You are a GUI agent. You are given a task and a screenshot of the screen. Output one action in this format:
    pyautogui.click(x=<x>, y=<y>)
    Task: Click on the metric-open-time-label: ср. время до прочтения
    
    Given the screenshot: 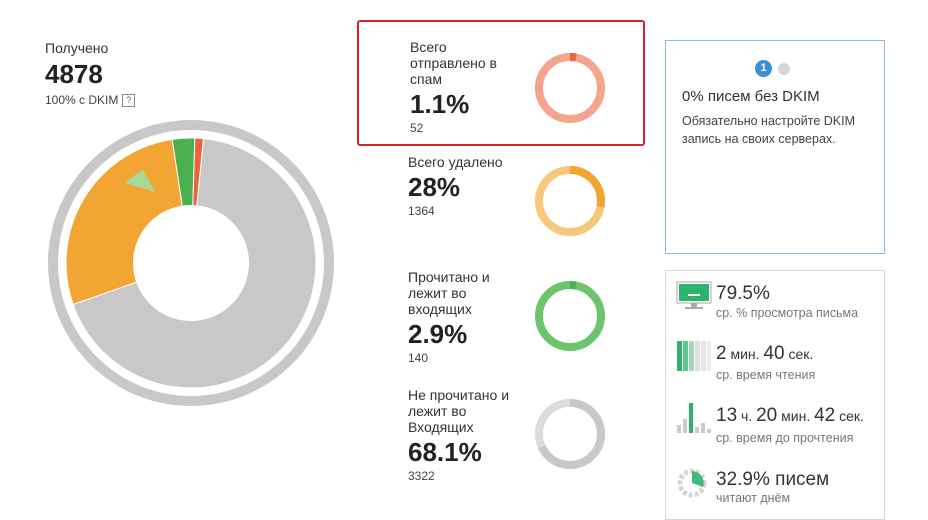 What is the action you would take?
    pyautogui.click(x=785, y=438)
    